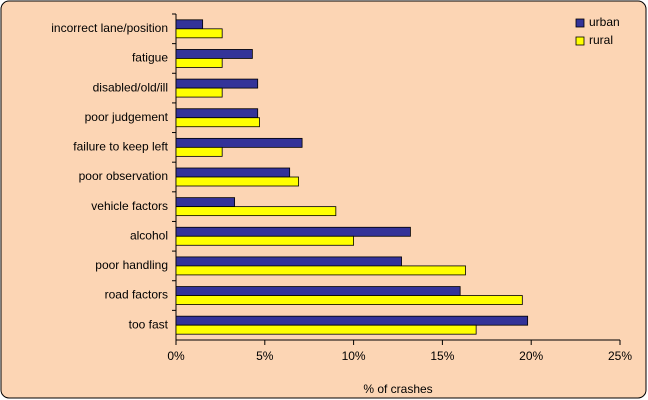 Image resolution: width=648 pixels, height=400 pixels. Describe the element at coordinates (136, 295) in the screenshot. I see `y-tick-label: road factors` at that location.